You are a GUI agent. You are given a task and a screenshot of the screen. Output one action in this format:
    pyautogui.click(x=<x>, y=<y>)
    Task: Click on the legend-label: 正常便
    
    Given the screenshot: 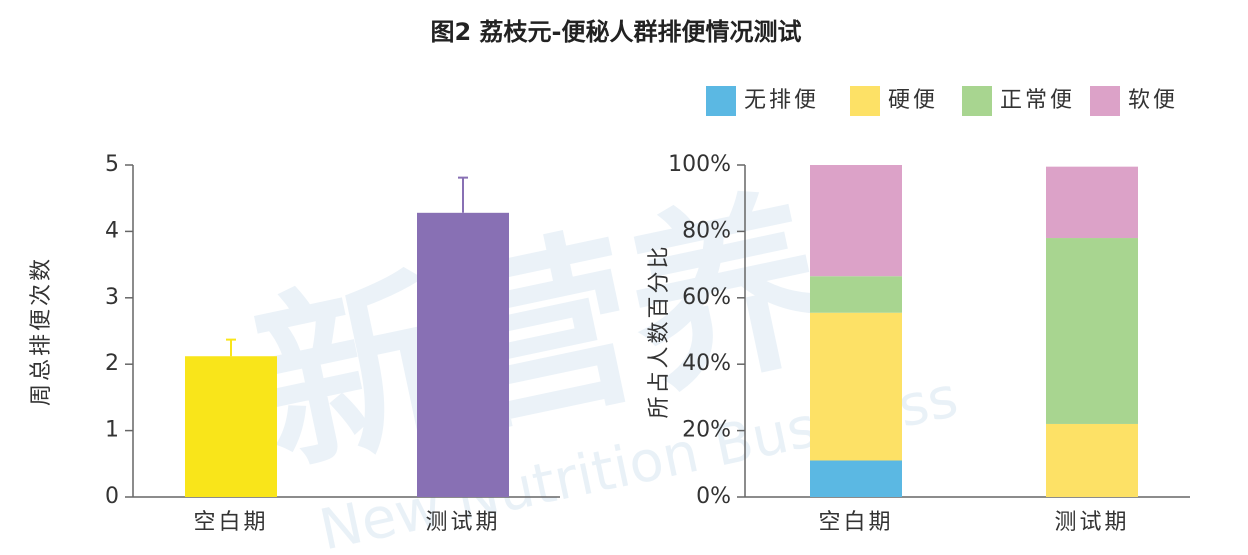 What is the action you would take?
    pyautogui.click(x=1037, y=100)
    